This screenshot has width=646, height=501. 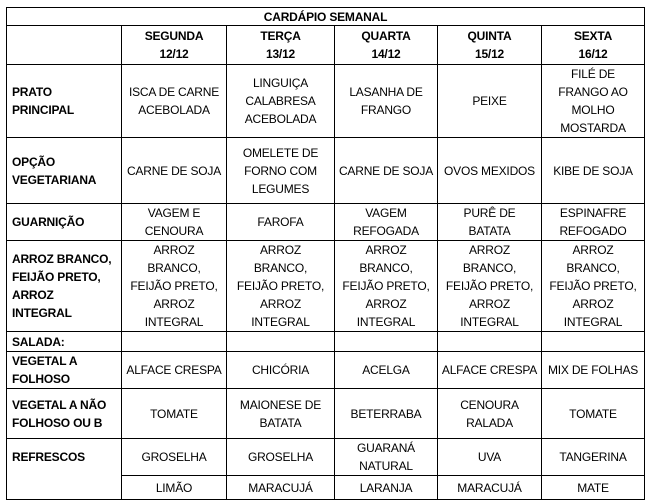 What do you see at coordinates (386, 222) in the screenshot?
I see `menu-cell: VAGEM REFOGADA` at bounding box center [386, 222].